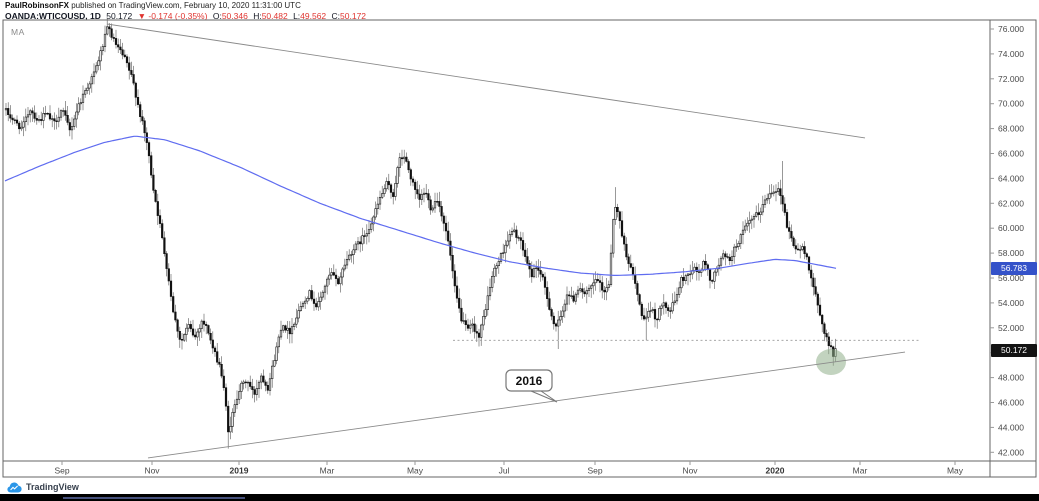 Image resolution: width=1039 pixels, height=501 pixels. What do you see at coordinates (1011, 378) in the screenshot?
I see `price-tick-label: 48.000` at bounding box center [1011, 378].